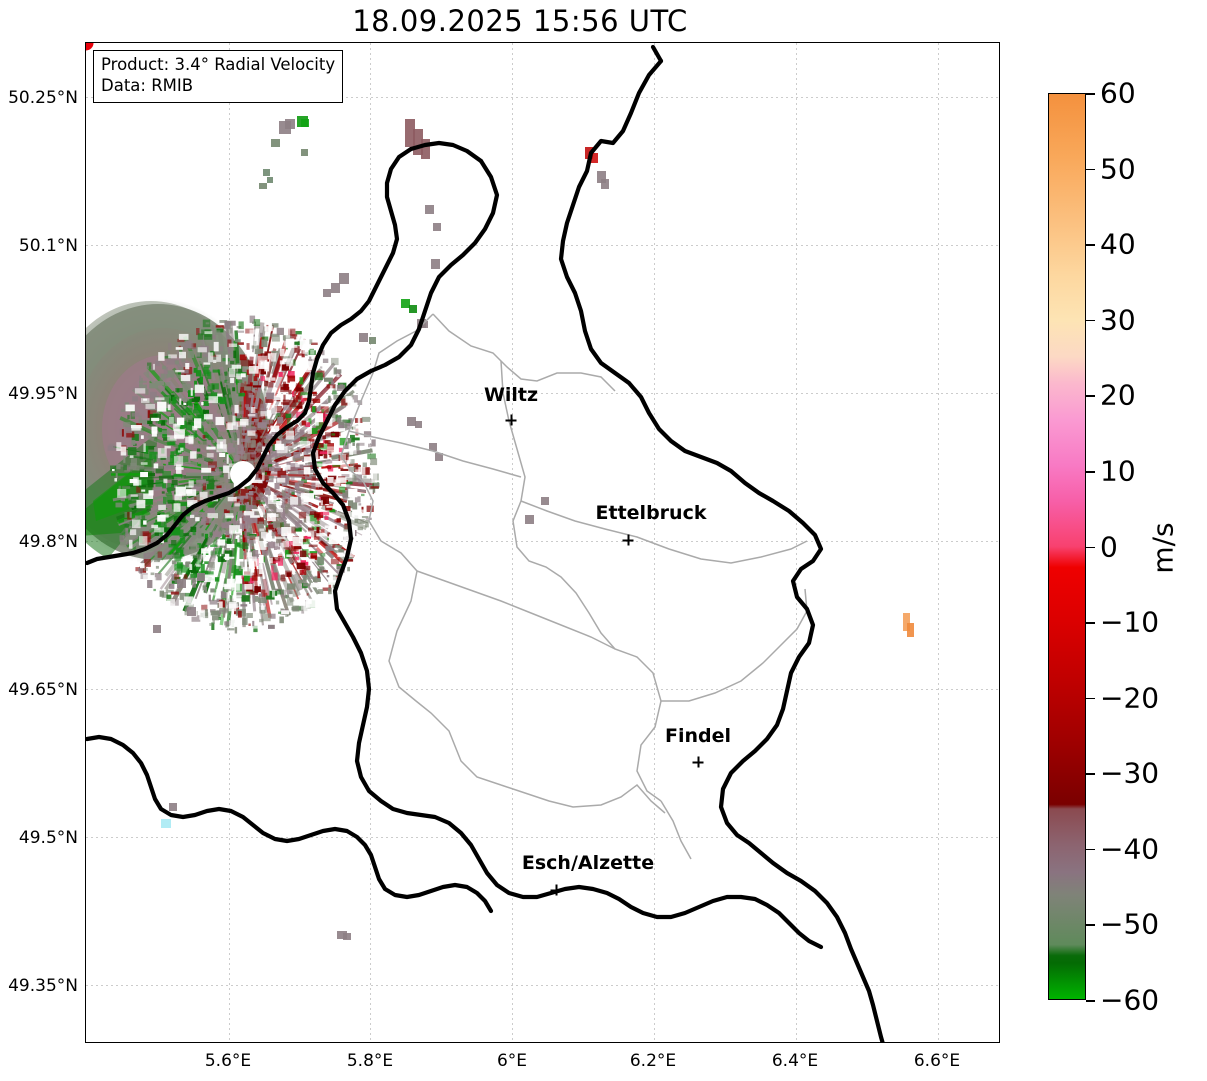 The image size is (1207, 1081). I want to click on x-tick-label: 6.2°E, so click(653, 1061).